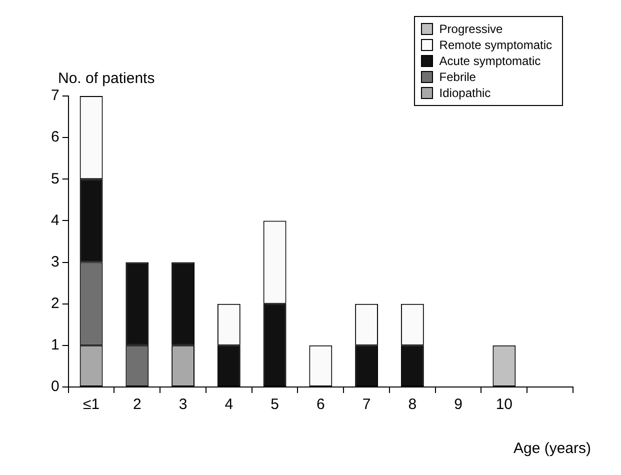 This screenshot has height=475, width=621. Describe the element at coordinates (55, 137) in the screenshot. I see `y-tick-label: 6` at that location.